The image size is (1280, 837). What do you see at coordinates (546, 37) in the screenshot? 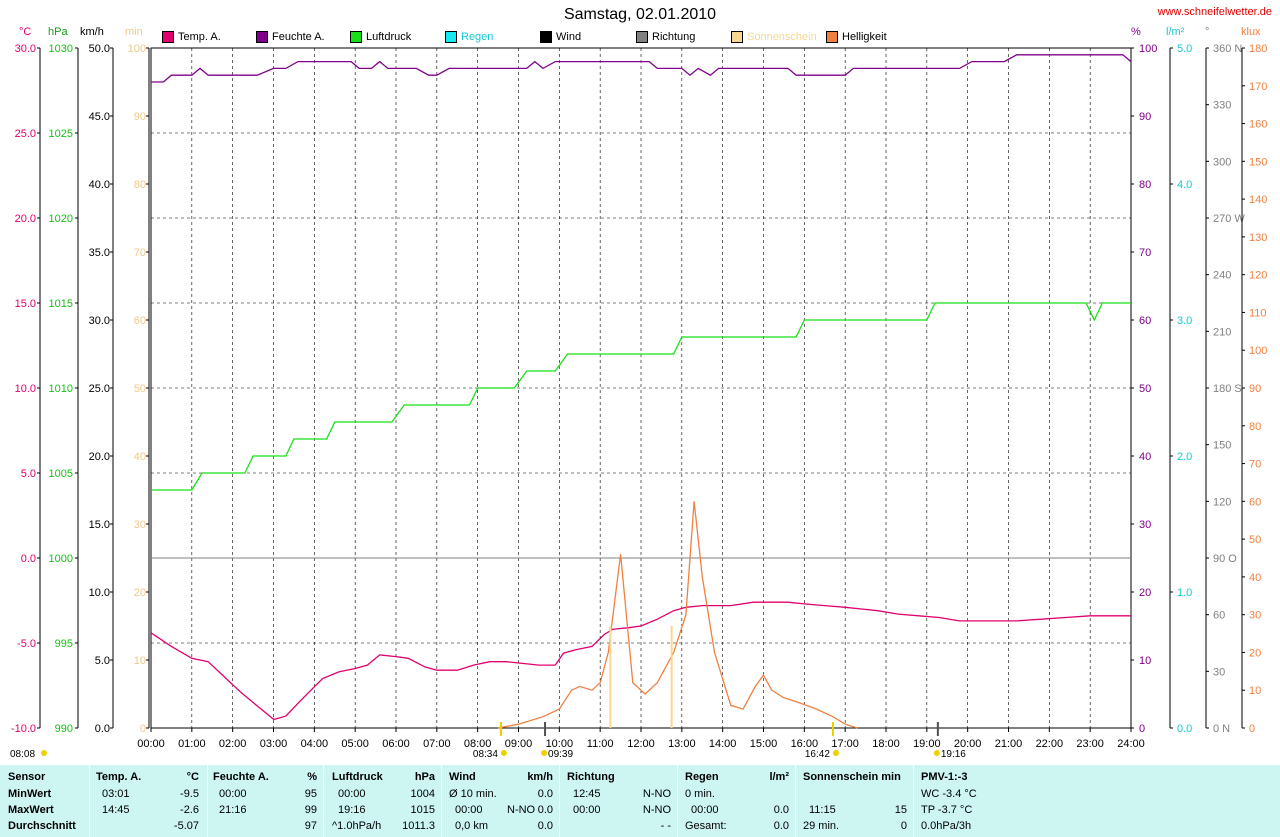
I see `legend-swatch-wind` at bounding box center [546, 37].